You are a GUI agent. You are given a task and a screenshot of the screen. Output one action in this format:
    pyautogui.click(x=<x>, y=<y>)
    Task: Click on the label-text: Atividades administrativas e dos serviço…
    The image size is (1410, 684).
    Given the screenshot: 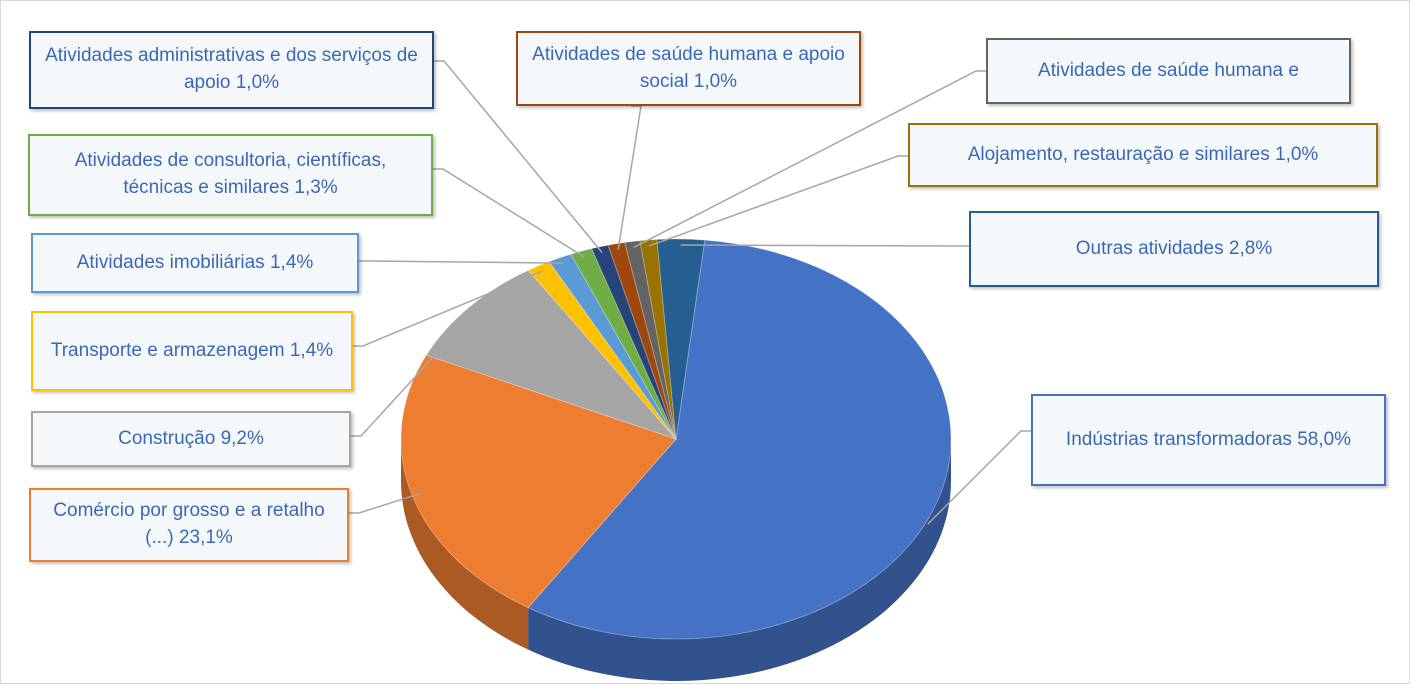 What is the action you would take?
    pyautogui.click(x=231, y=69)
    